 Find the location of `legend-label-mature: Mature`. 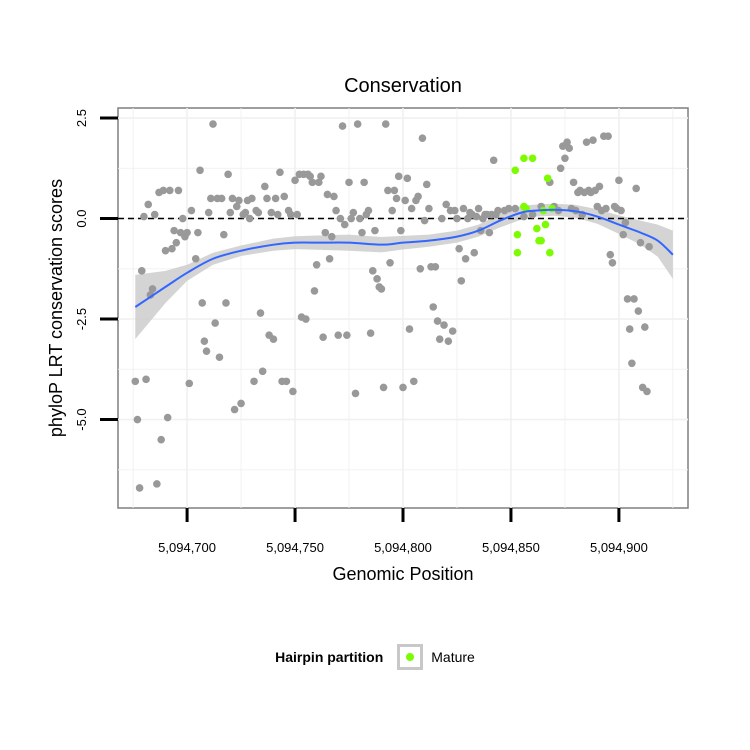

legend-label-mature: Mature is located at coordinates (453, 657).